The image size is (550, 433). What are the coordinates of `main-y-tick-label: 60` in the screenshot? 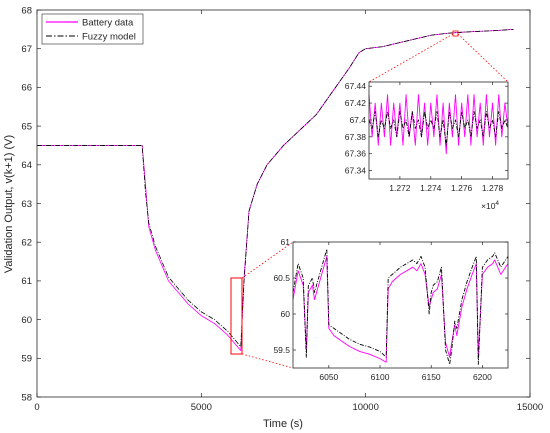 It's located at (26, 320).